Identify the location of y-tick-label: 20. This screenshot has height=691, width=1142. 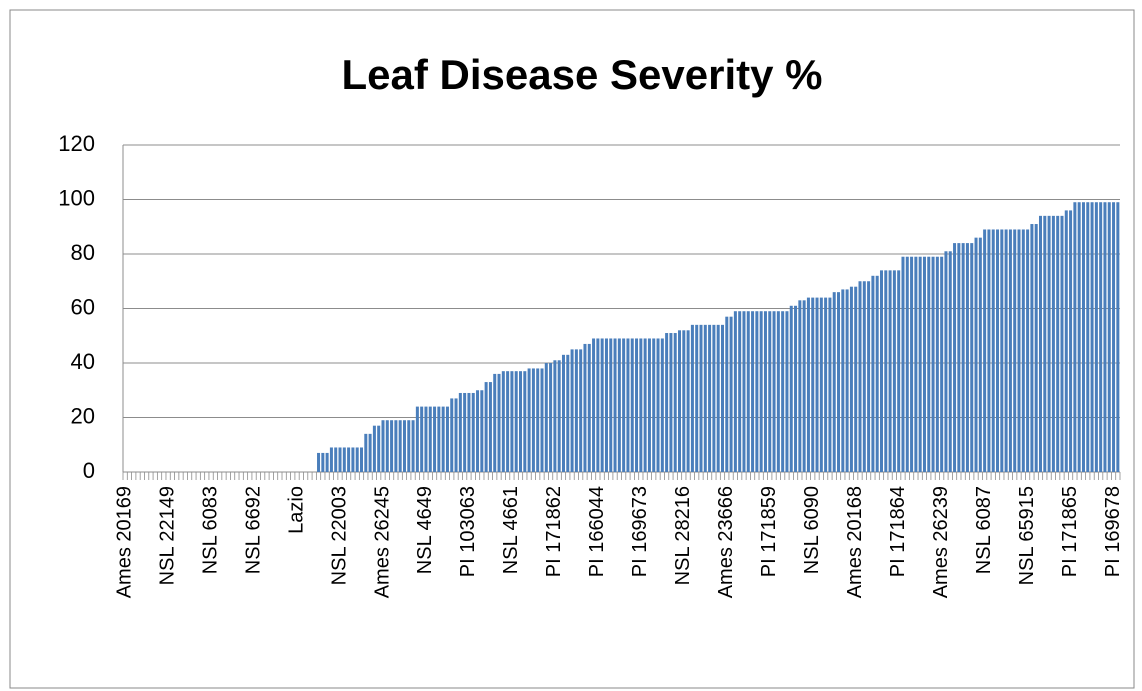
(83, 415).